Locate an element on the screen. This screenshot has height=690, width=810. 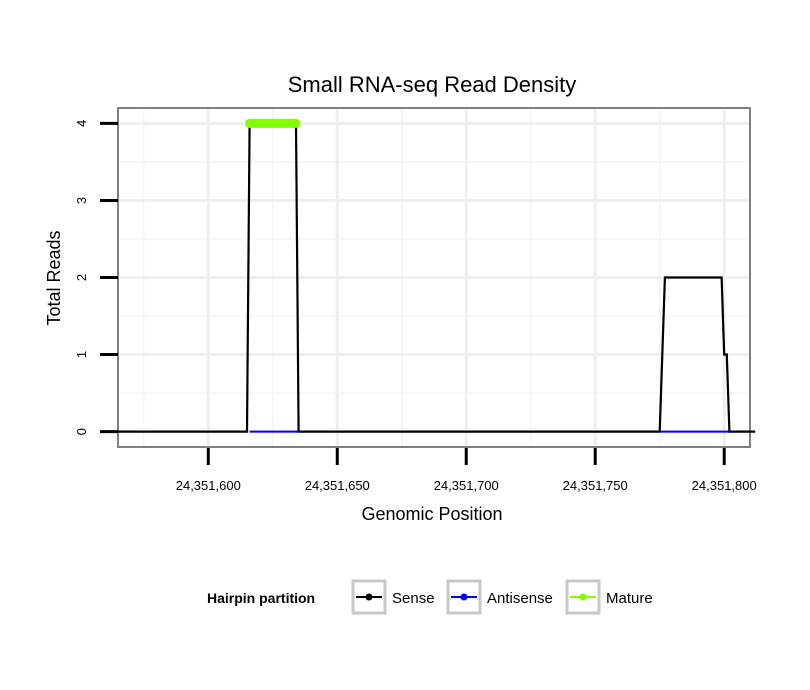
x-tick-label: 24,351,650 is located at coordinates (337, 485).